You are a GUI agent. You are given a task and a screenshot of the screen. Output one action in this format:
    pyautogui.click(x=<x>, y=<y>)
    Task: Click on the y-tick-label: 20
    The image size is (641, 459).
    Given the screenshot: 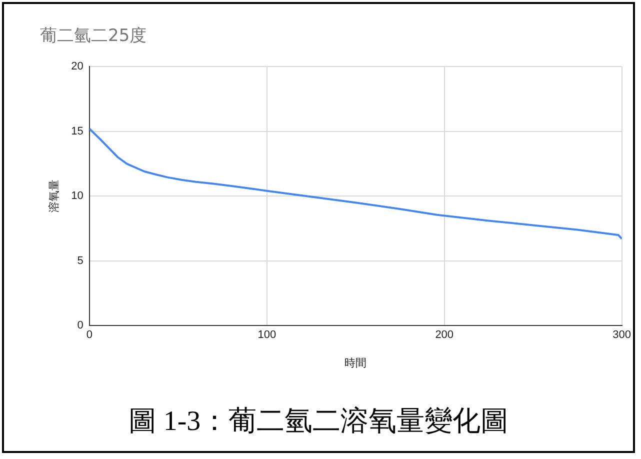 What is the action you would take?
    pyautogui.click(x=77, y=66)
    